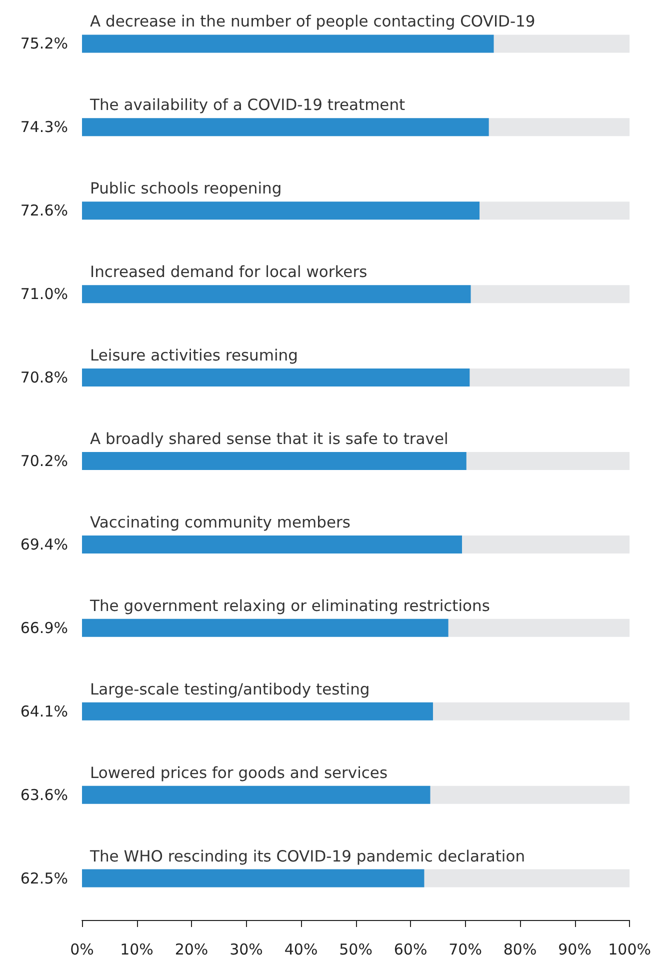  What do you see at coordinates (44, 377) in the screenshot?
I see `data-label: 70.8%` at bounding box center [44, 377].